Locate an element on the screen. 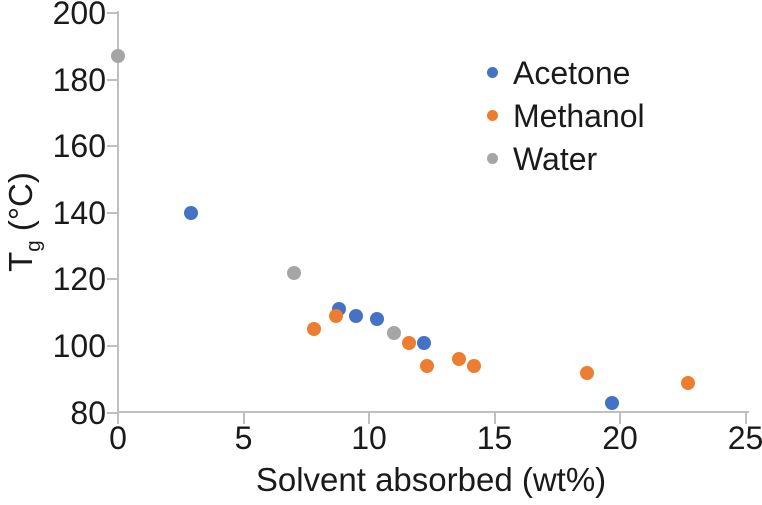 This screenshot has width=762, height=505. x-tick-label-0: 0 is located at coordinates (118, 438).